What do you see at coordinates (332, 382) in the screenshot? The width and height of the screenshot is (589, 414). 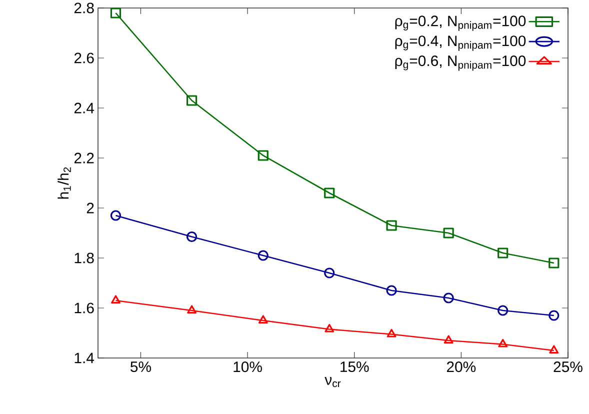 I see `x-axis-title: ν$_{cr}$` at bounding box center [332, 382].